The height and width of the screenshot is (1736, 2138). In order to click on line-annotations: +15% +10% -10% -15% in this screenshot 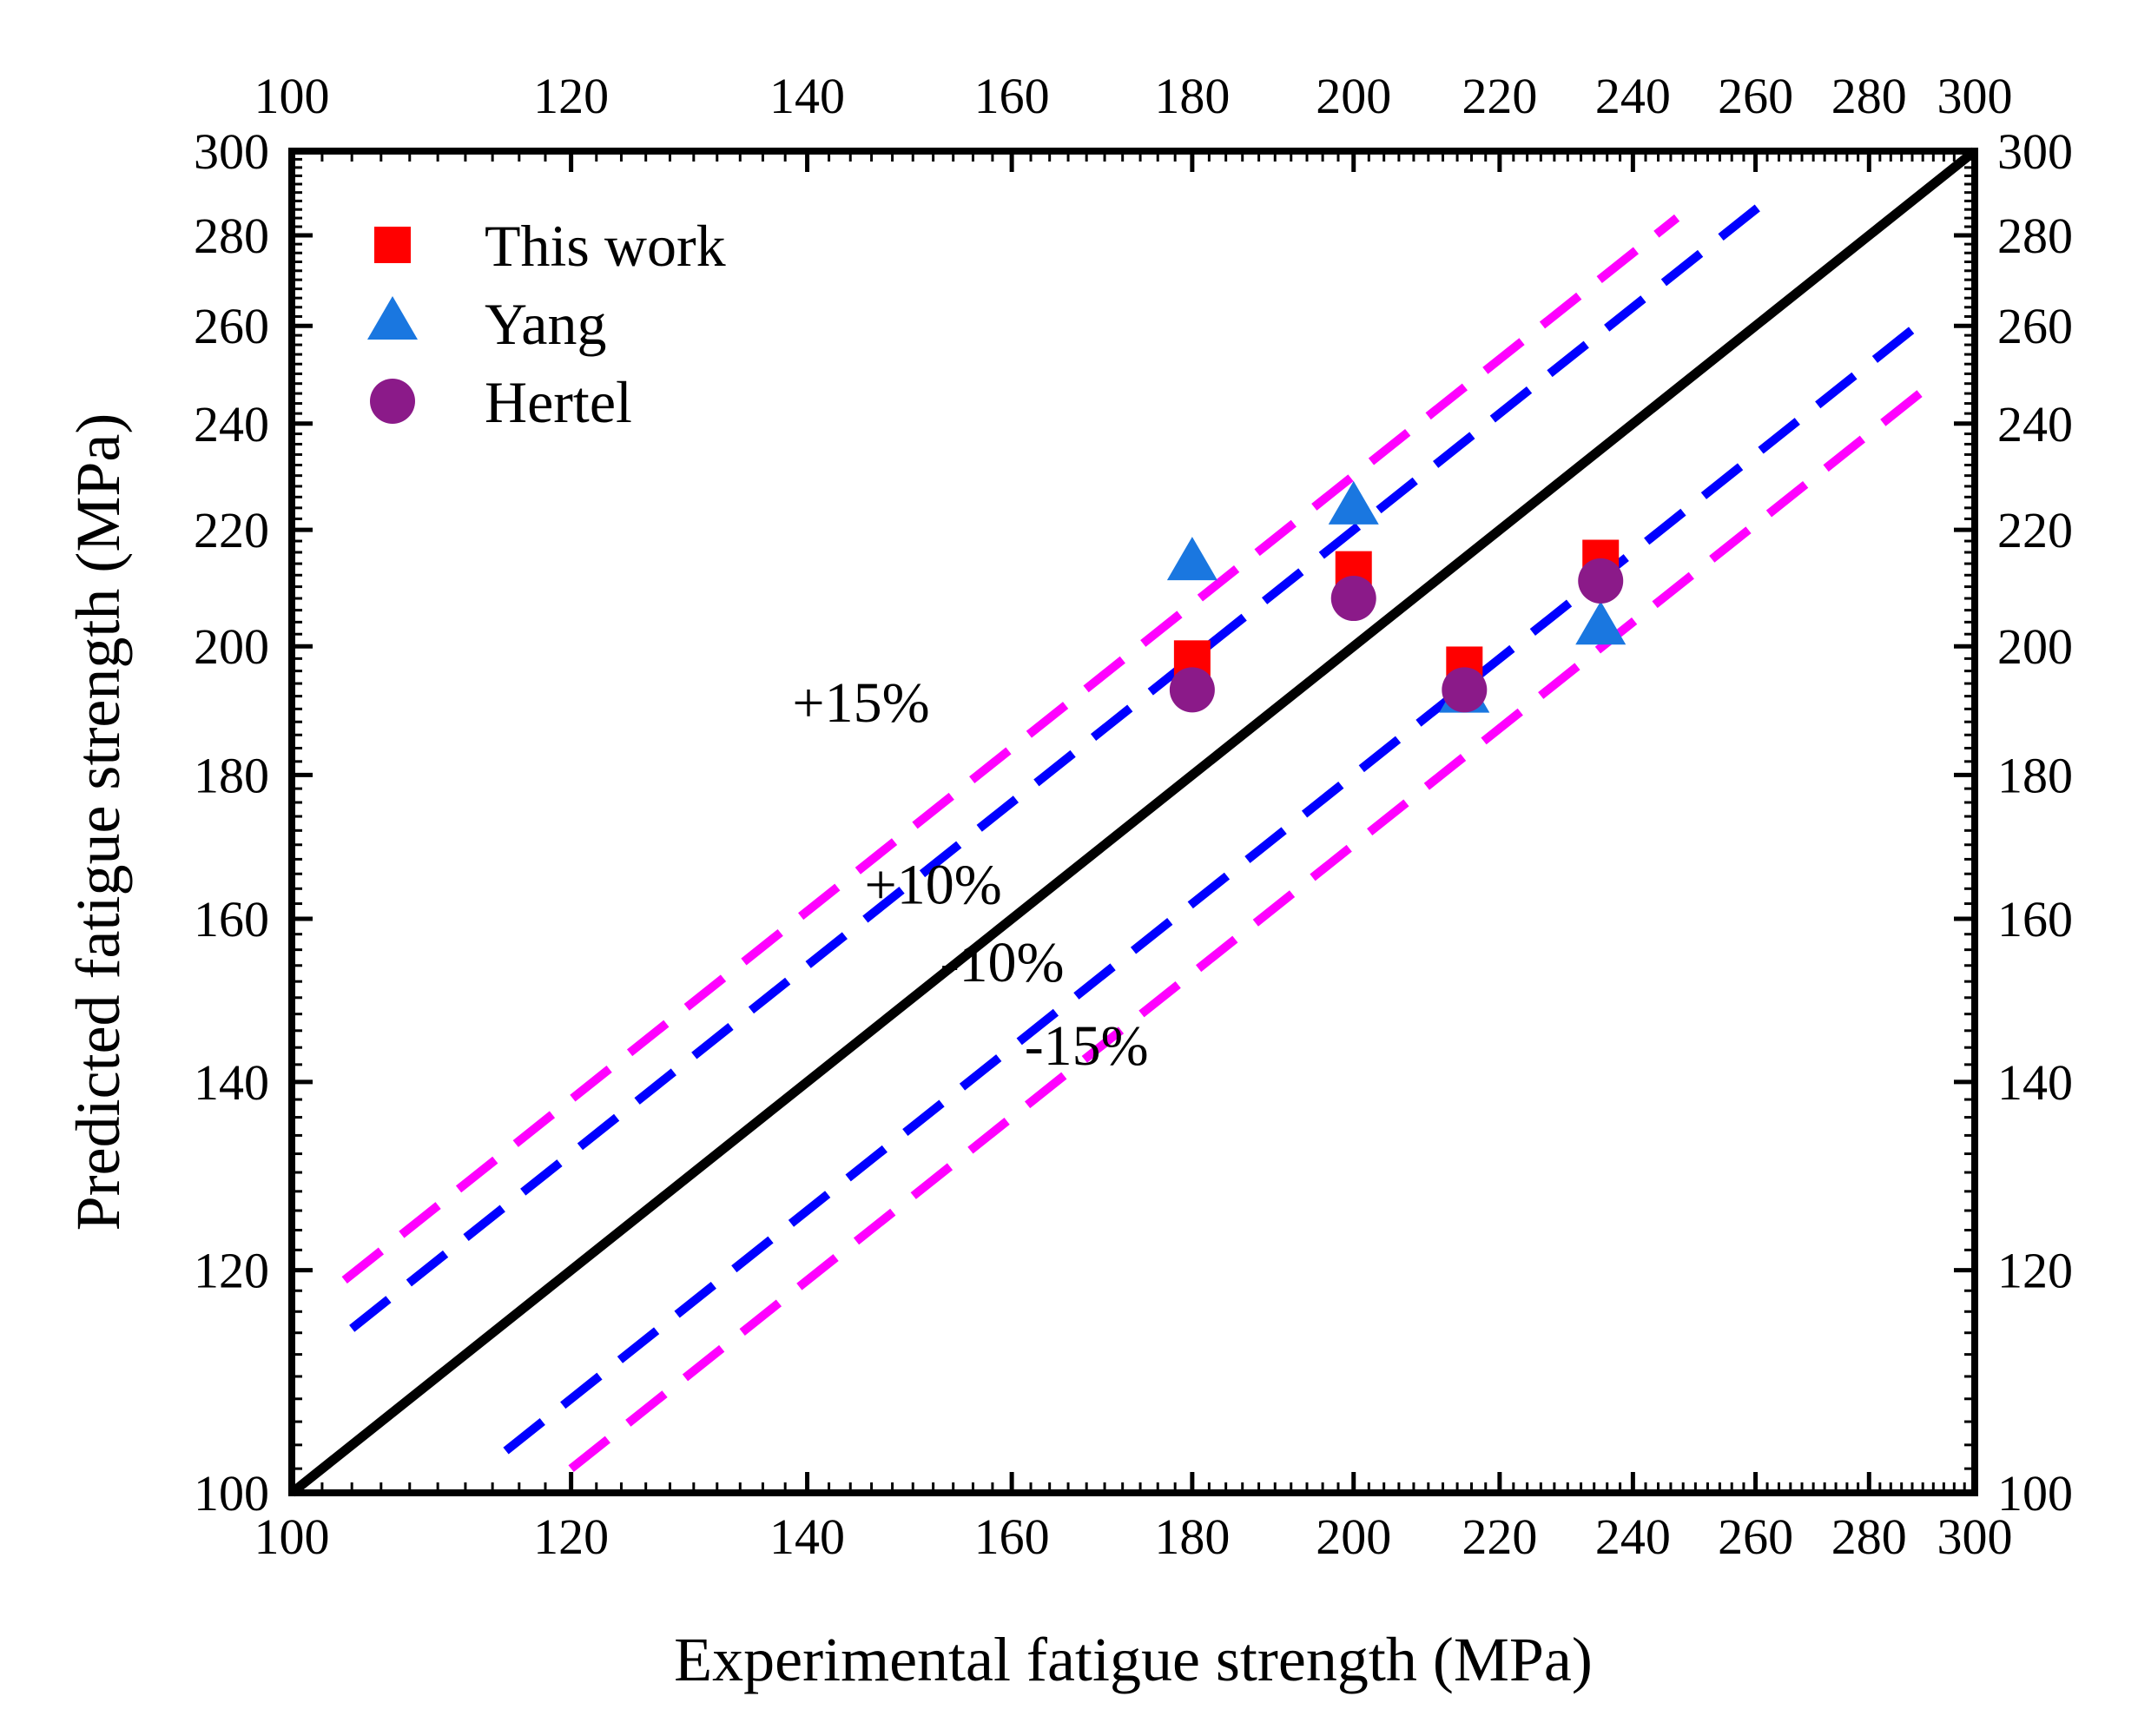, I will do `click(970, 874)`.